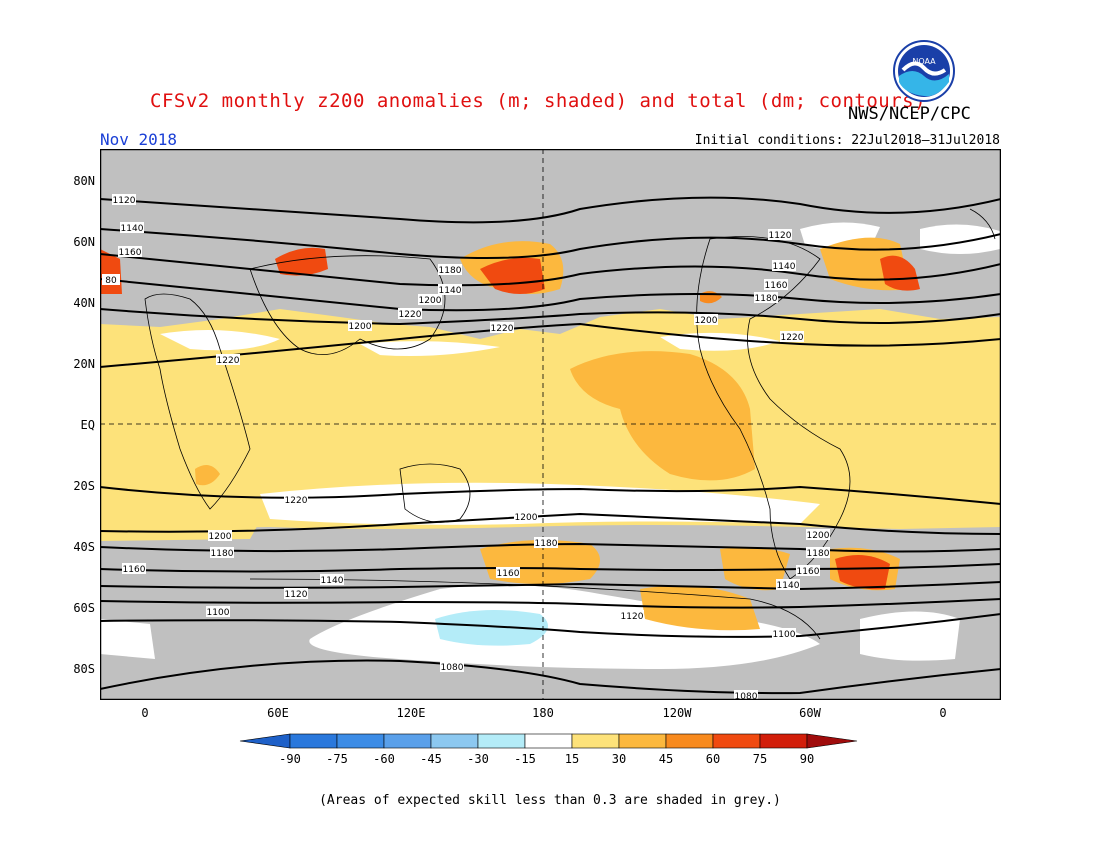  What do you see at coordinates (862, 572) in the screenshot?
I see `anomaly-red-south` at bounding box center [862, 572].